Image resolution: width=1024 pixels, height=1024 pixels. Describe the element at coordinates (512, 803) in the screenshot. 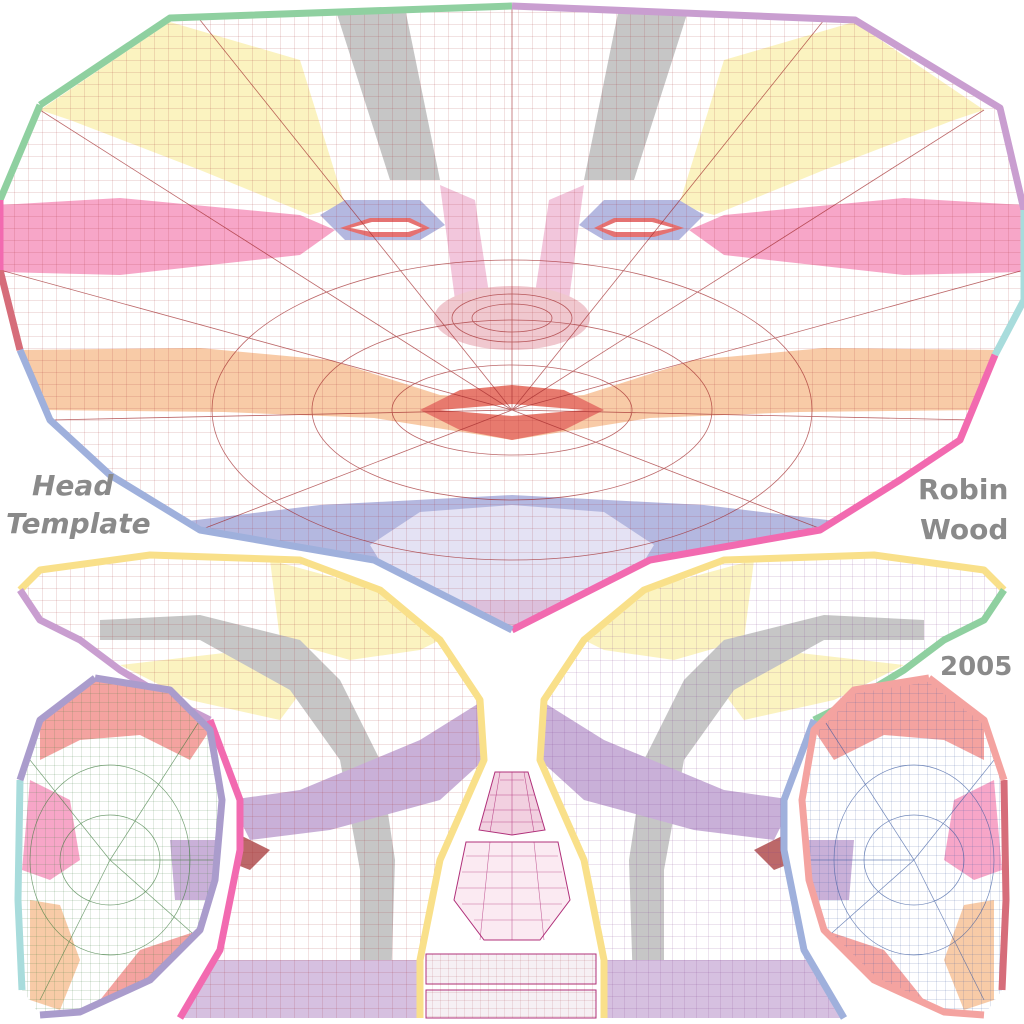

I see `nostril-piece` at that location.